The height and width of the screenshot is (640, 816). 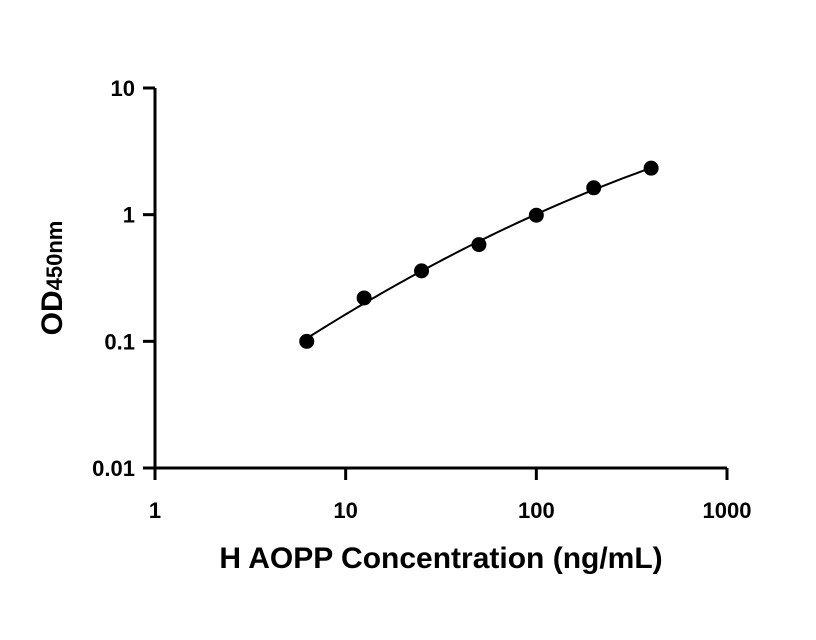 I want to click on y-tick-label: 0.1, so click(x=119, y=341).